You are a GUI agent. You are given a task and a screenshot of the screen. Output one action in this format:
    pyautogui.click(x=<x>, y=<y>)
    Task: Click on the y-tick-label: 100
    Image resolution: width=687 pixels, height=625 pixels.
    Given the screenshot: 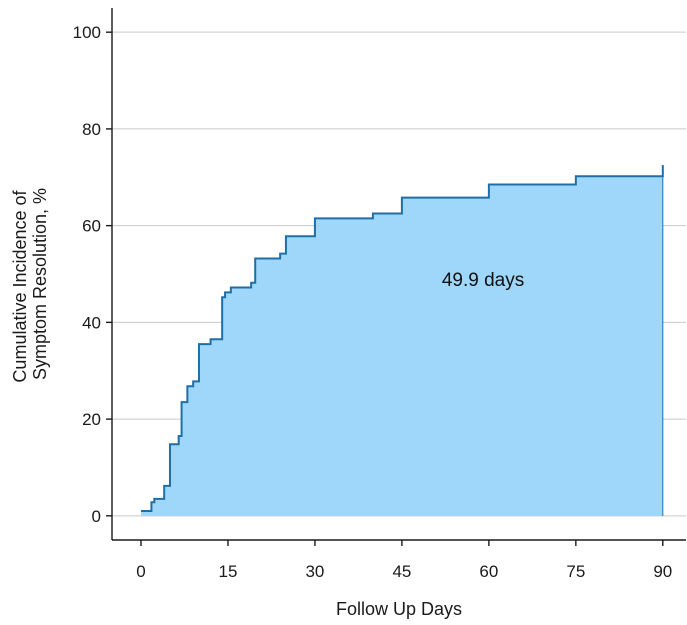 What is the action you would take?
    pyautogui.click(x=87, y=32)
    